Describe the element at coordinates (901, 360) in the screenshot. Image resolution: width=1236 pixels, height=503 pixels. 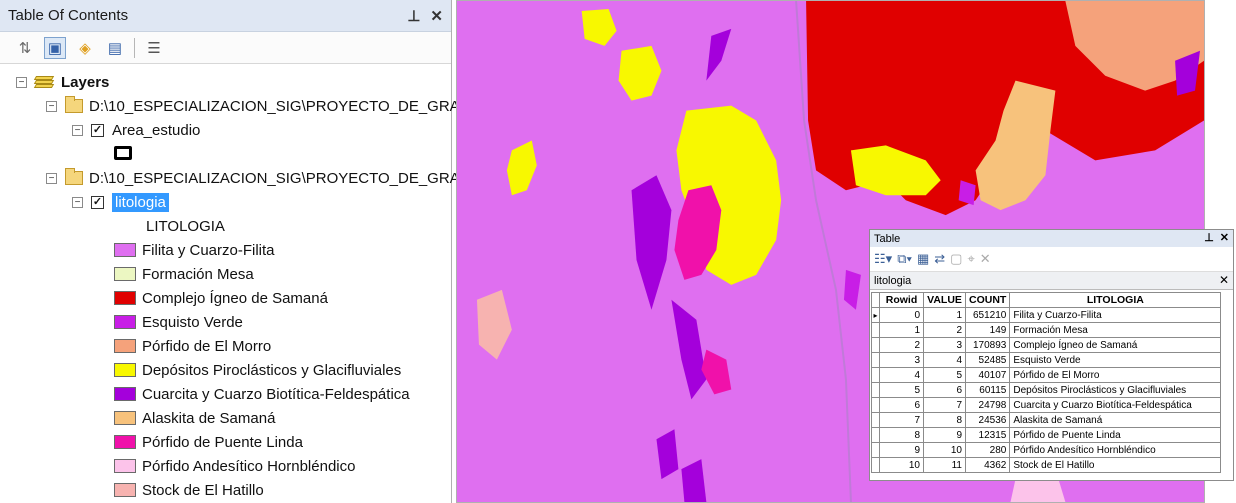
I see `cell-rowid: 3` at that location.